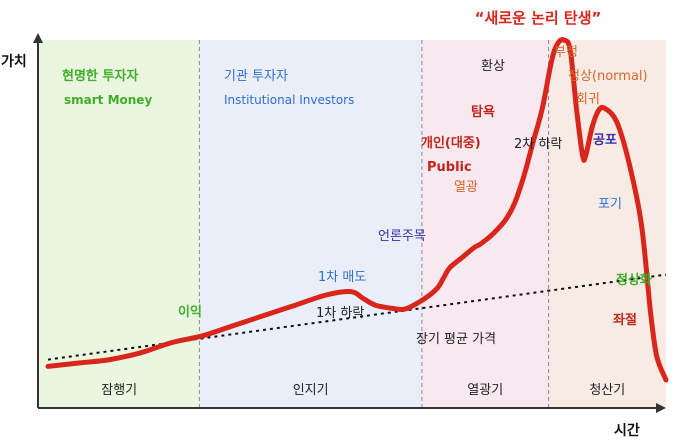  I want to click on phase-label: 열광기, so click(485, 390).